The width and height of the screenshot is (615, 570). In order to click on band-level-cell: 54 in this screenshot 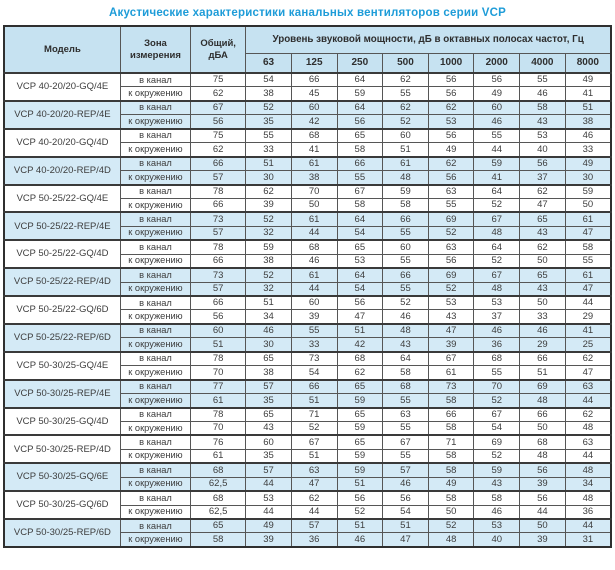, I will do `click(497, 428)`.